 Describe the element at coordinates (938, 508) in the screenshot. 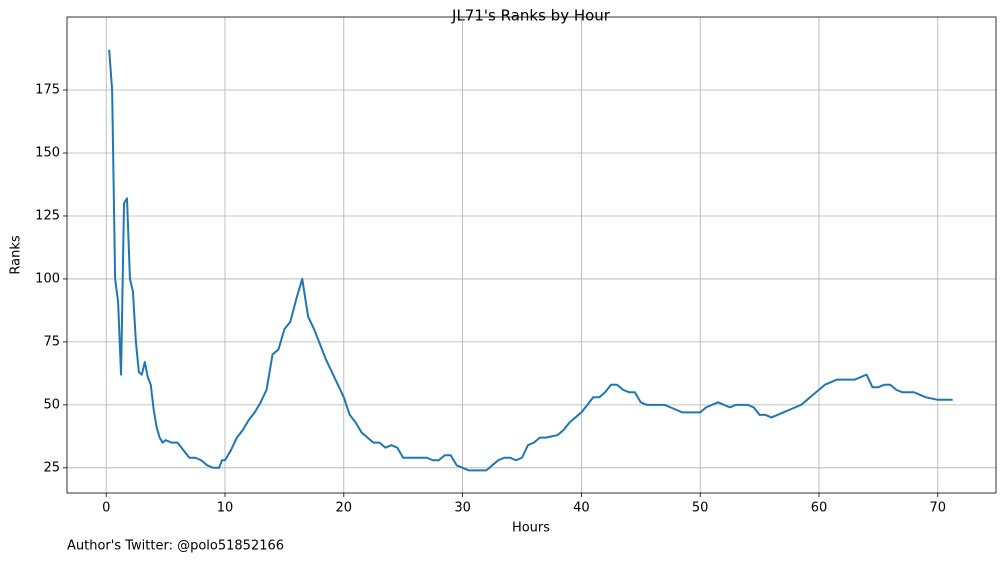

I see `x-tick-label: 70` at that location.